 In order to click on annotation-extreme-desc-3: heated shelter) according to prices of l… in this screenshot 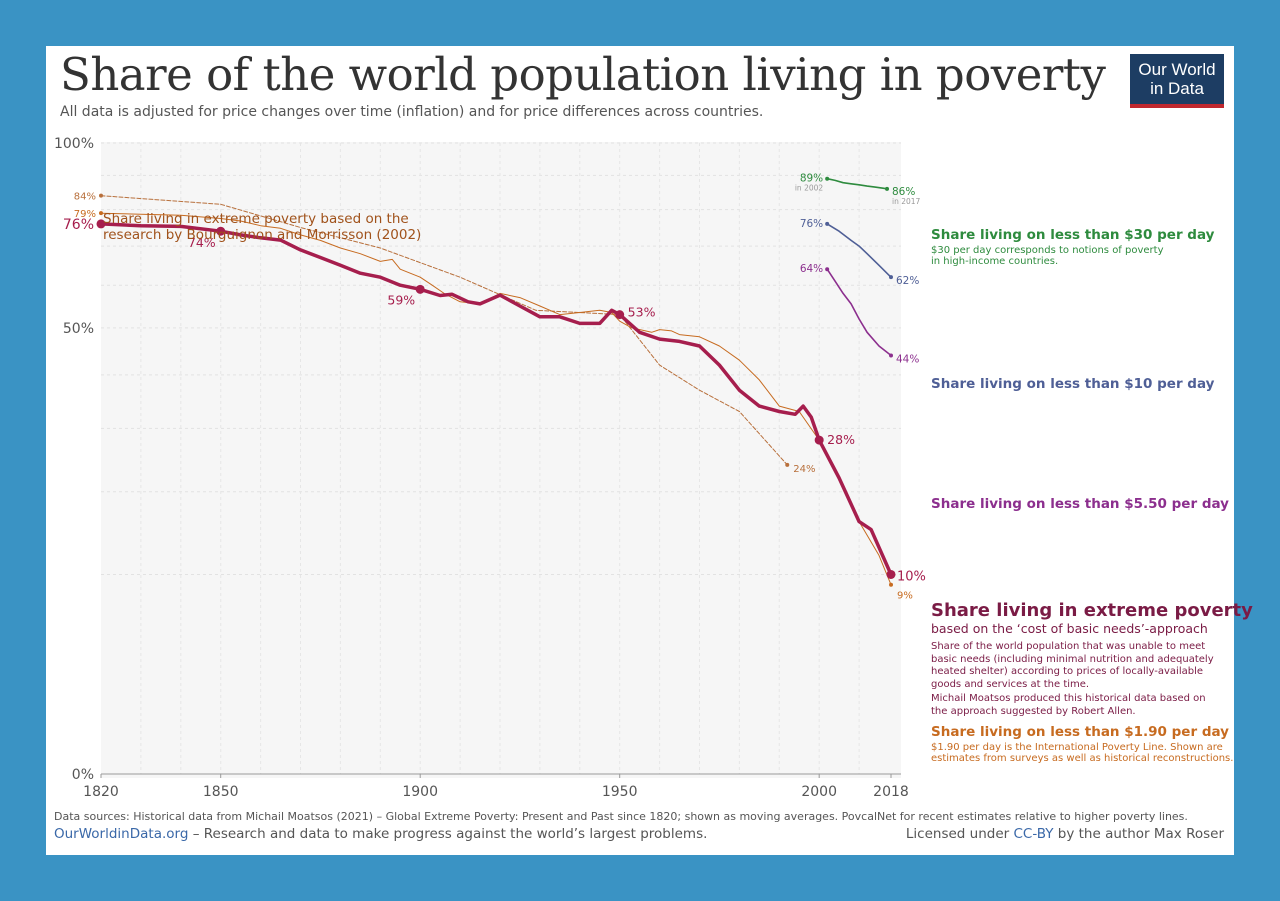, I will do `click(1067, 671)`.